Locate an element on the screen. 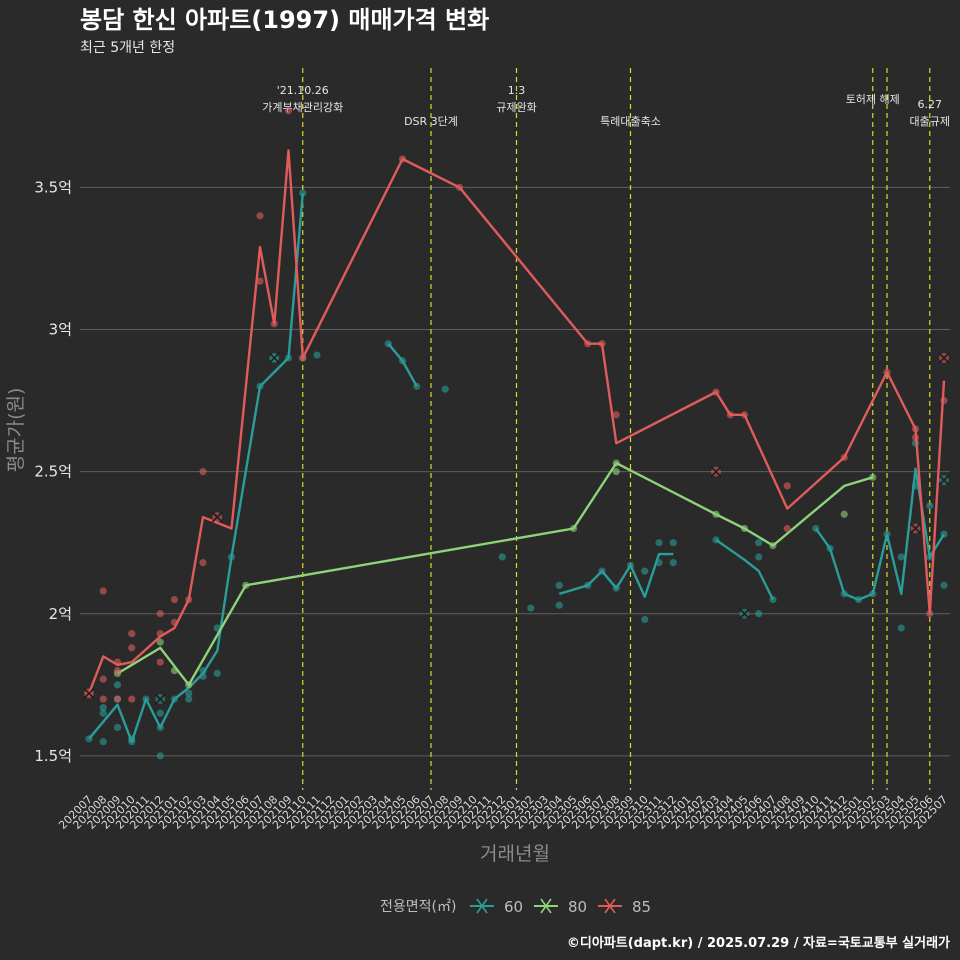  event-label: '21.10.26 is located at coordinates (303, 90).